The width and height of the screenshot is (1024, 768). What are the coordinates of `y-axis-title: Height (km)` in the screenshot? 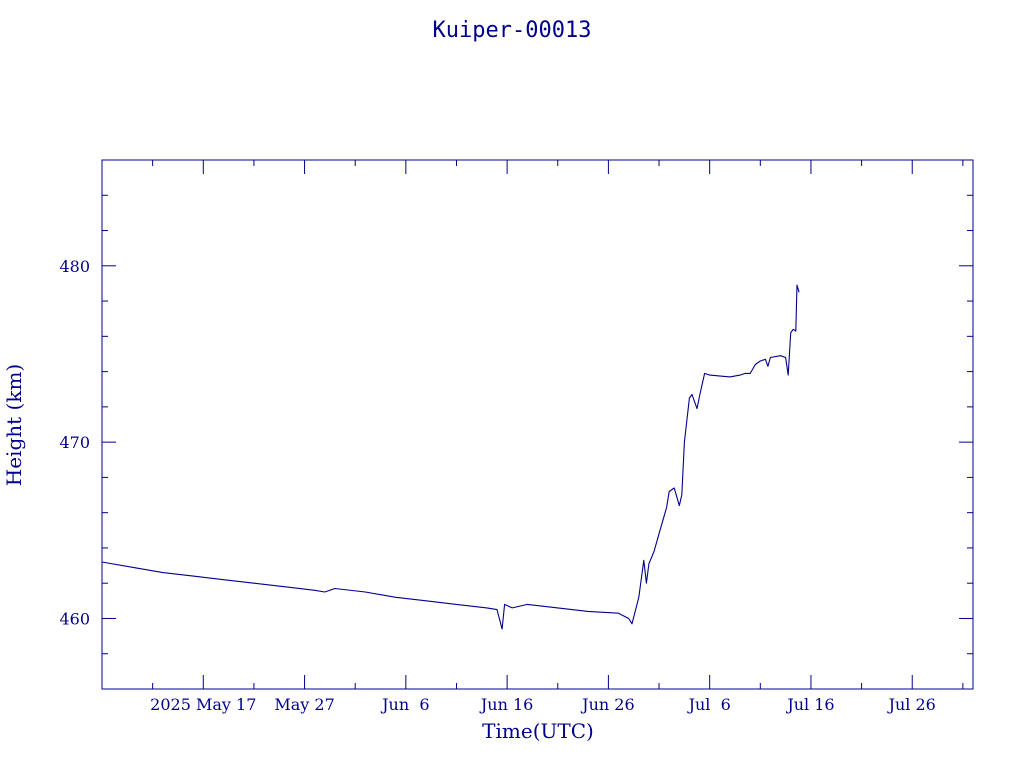 It's located at (14, 425).